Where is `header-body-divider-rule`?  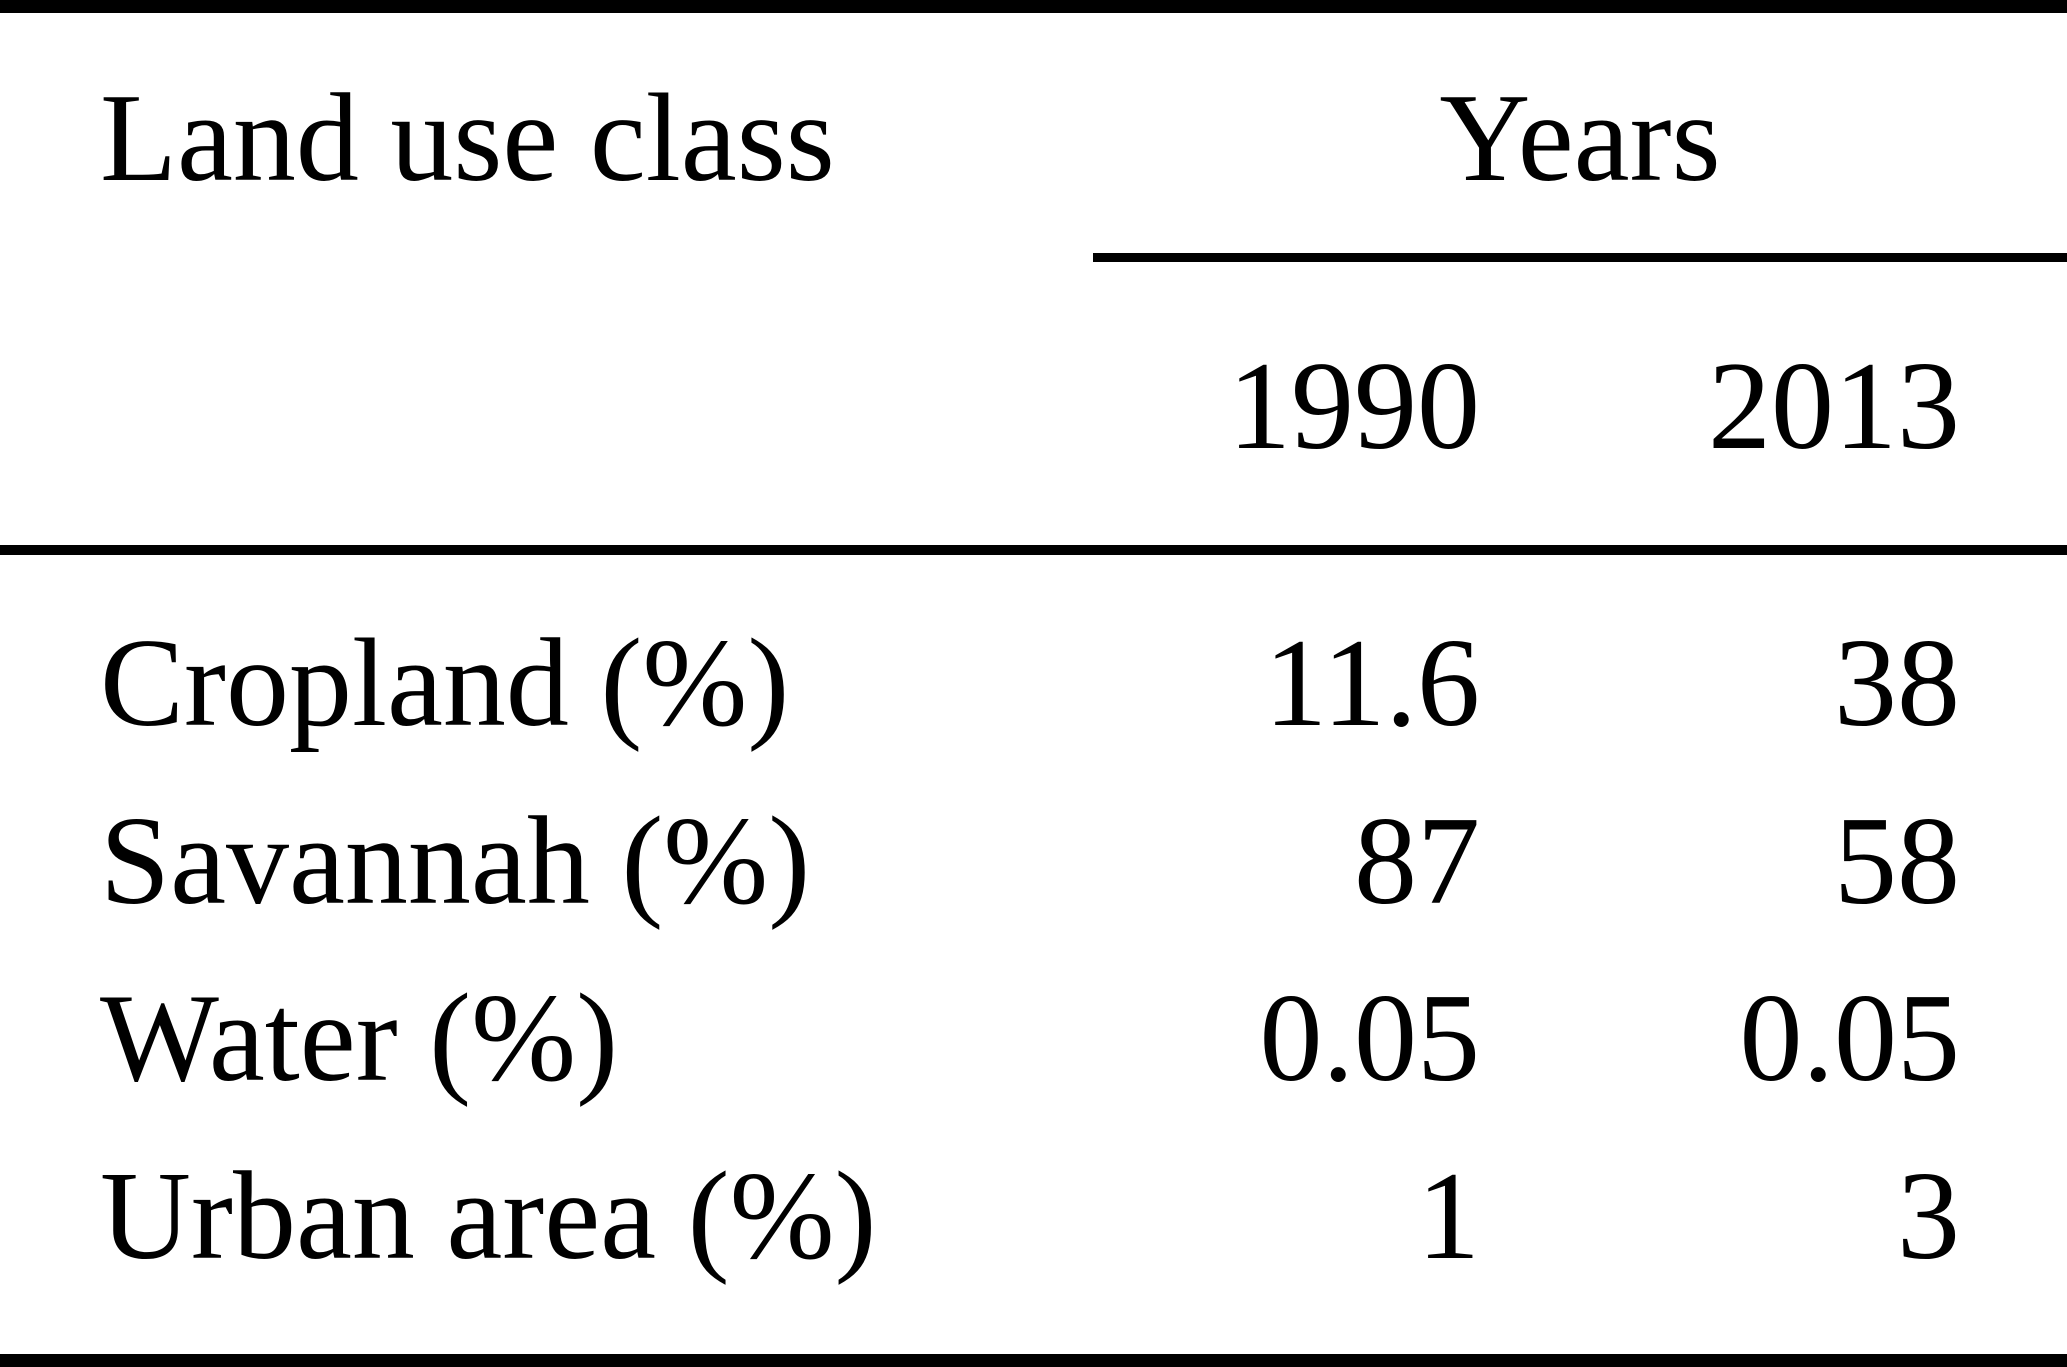 header-body-divider-rule is located at coordinates (1033, 550).